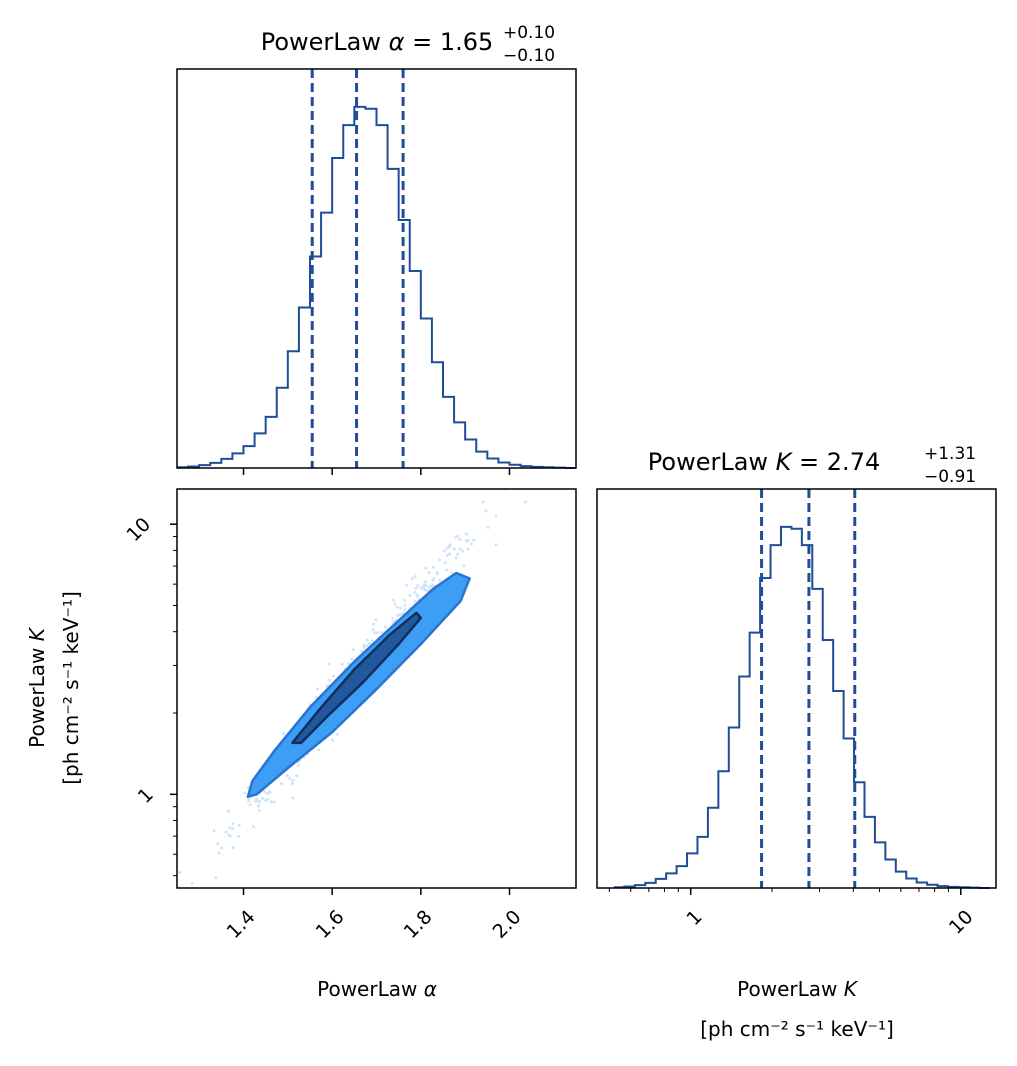  What do you see at coordinates (241, 924) in the screenshot?
I see `joint-xtick-label-1.4: 1.4` at bounding box center [241, 924].